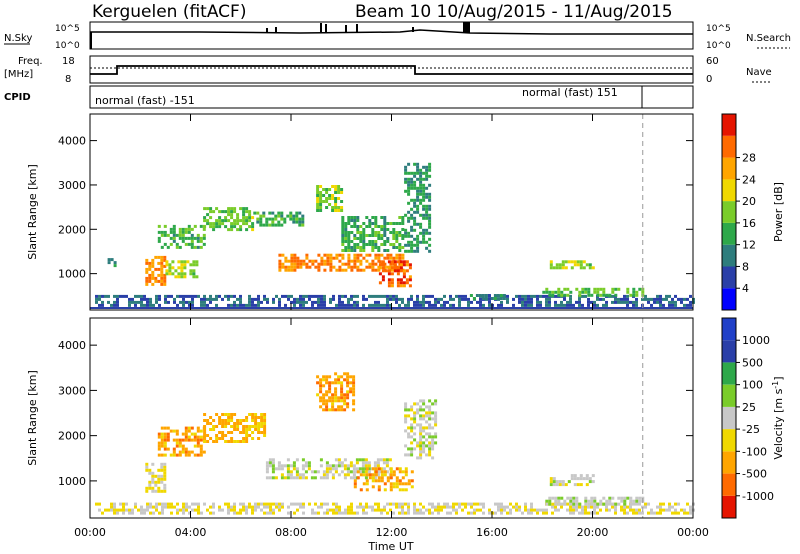  What do you see at coordinates (729, 484) in the screenshot?
I see `colorbar-segment` at bounding box center [729, 484].